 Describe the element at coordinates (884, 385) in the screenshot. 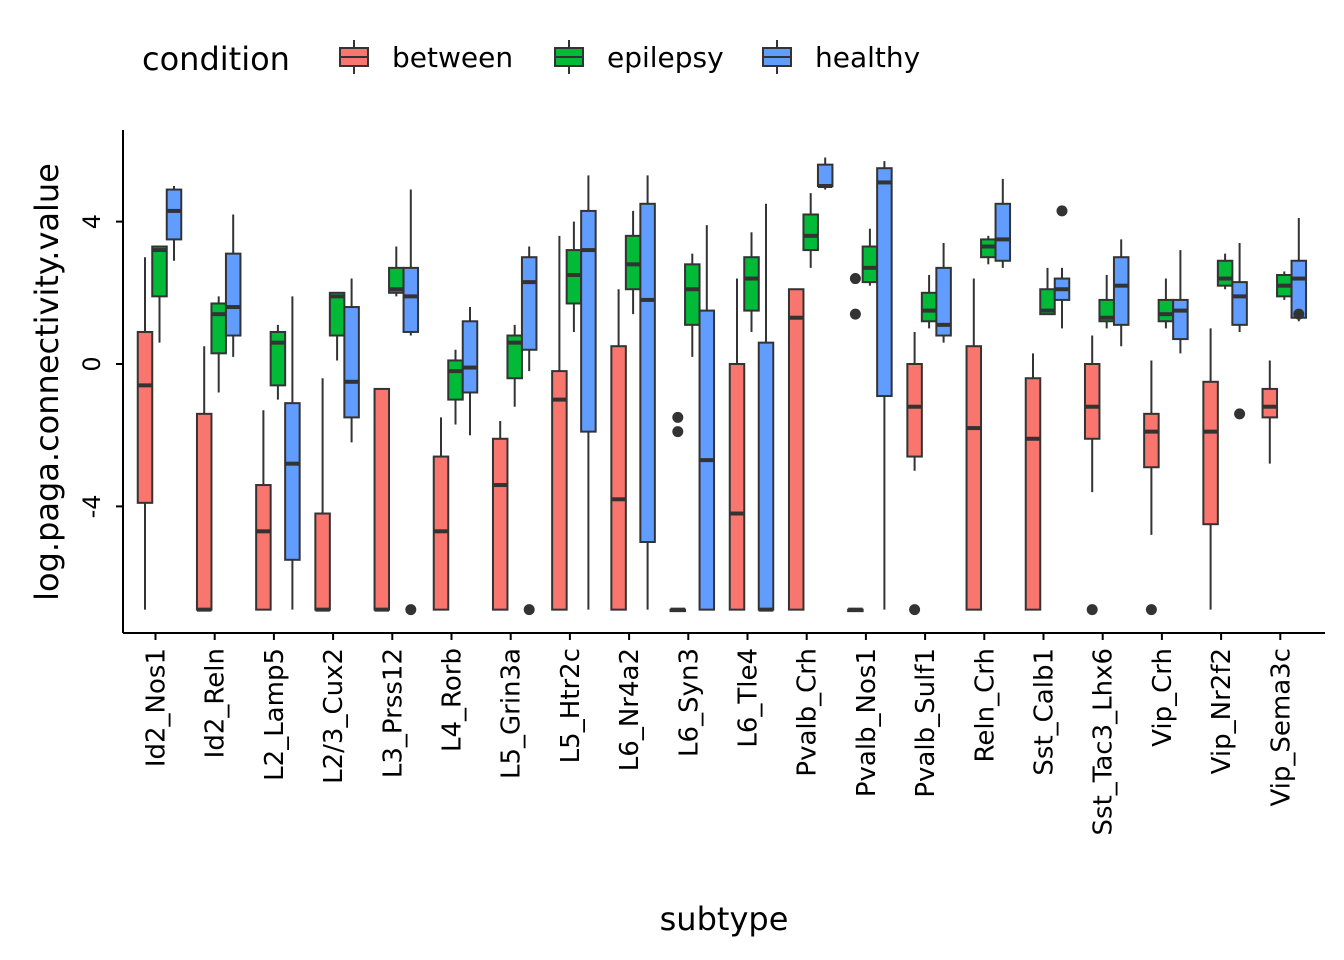

I see `box-healthy-pvalb-nos1` at that location.